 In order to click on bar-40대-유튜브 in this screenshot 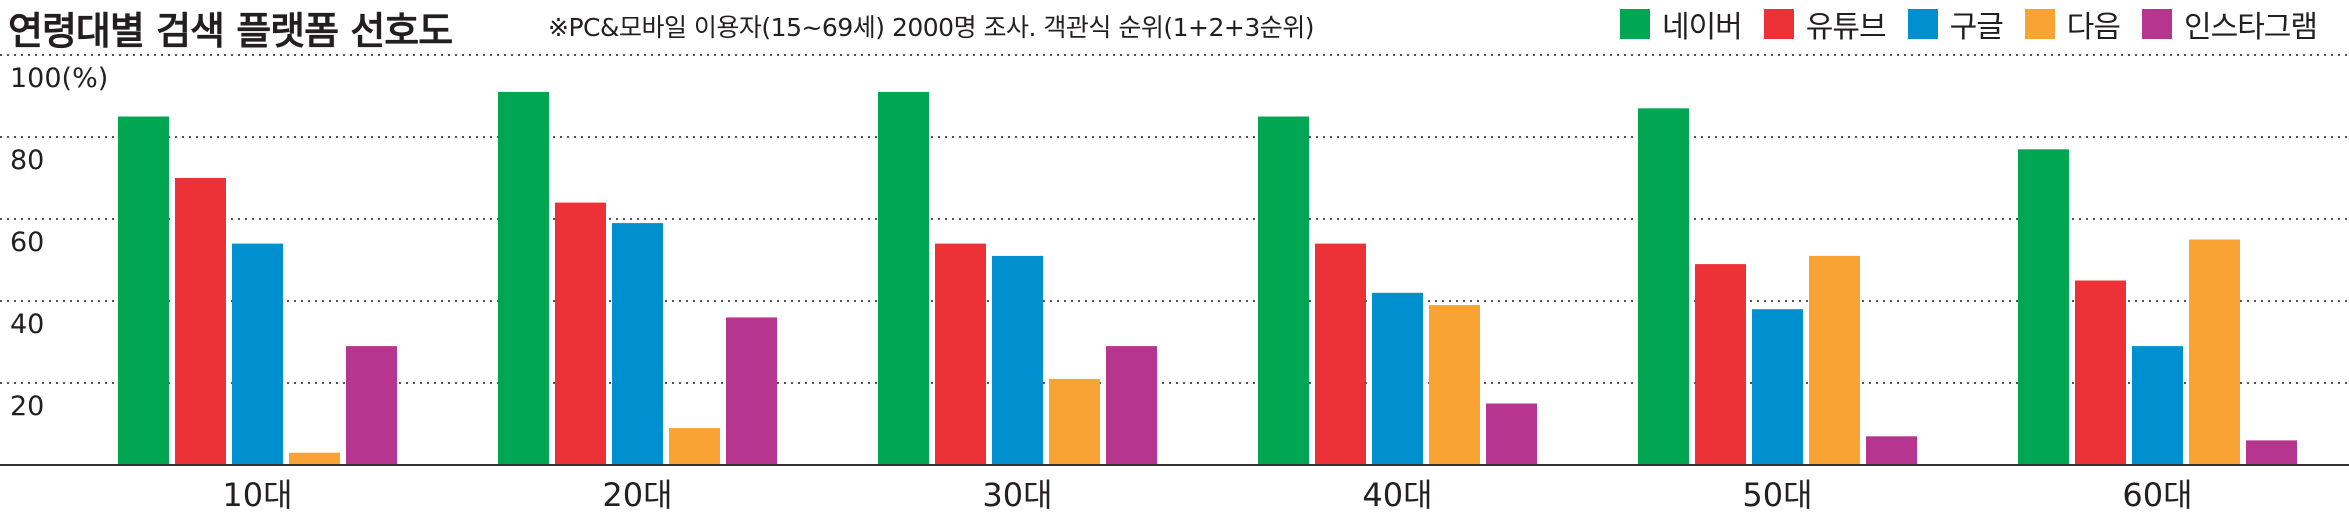, I will do `click(1340, 354)`.